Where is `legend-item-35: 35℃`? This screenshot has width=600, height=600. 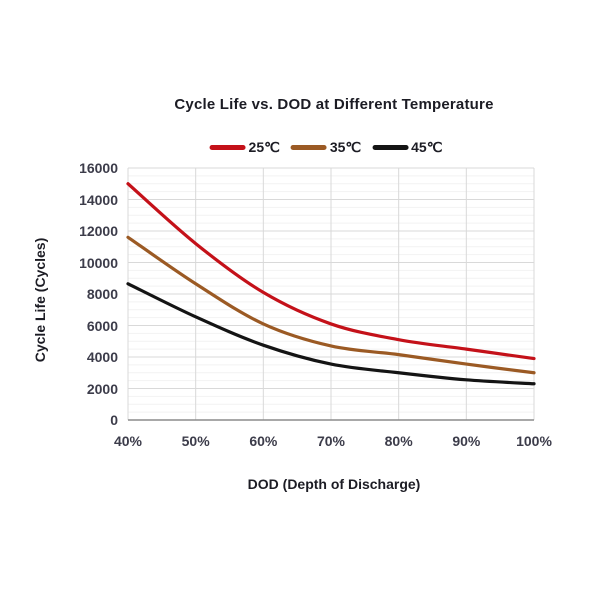
legend-item-35: 35℃ is located at coordinates (326, 147).